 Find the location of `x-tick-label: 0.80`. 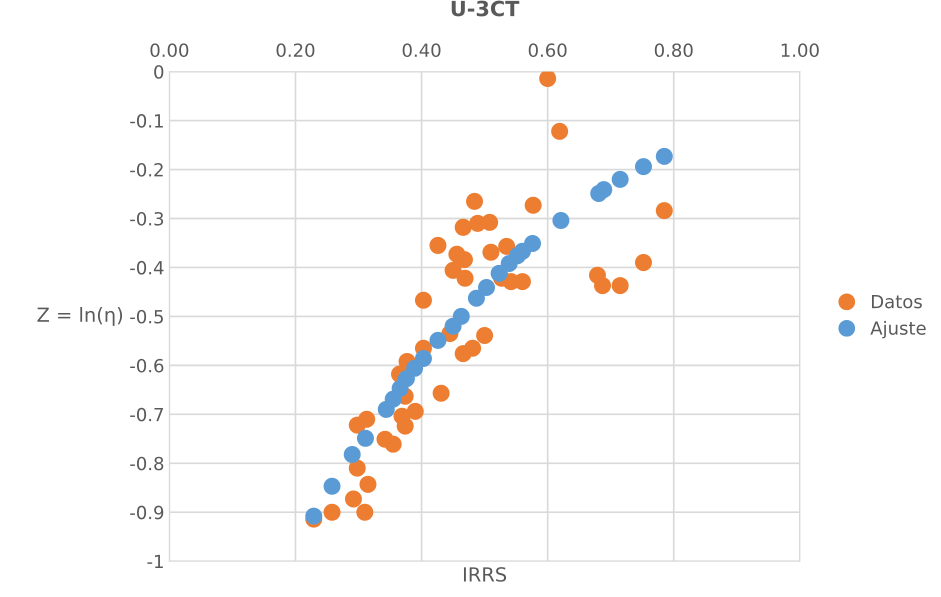

x-tick-label: 0.80 is located at coordinates (673, 50).